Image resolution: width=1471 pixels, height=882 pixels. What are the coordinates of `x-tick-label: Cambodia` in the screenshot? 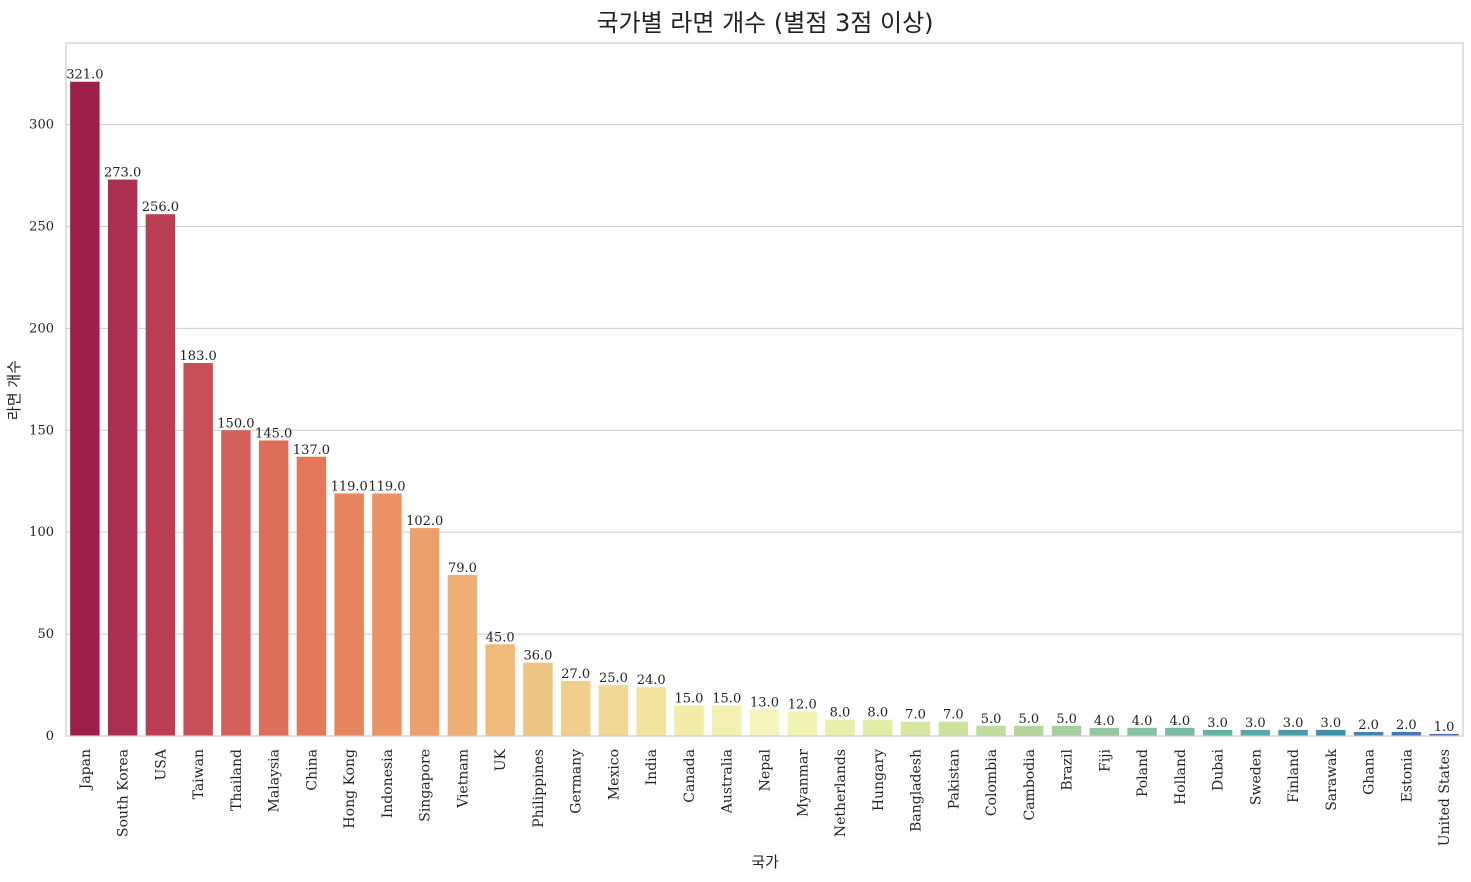 It's located at (1030, 785).